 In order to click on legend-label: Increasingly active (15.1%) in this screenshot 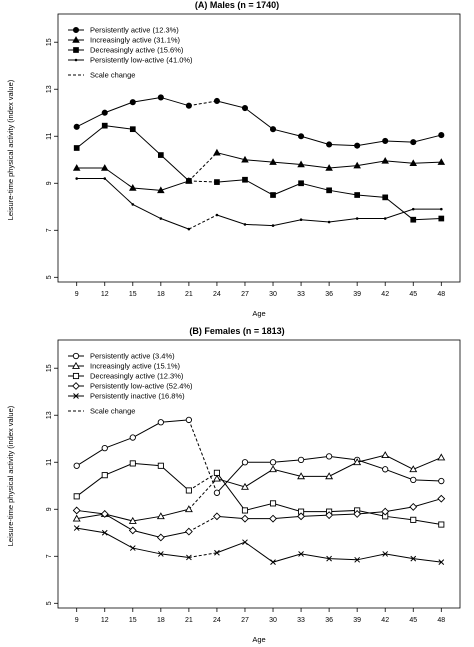, I will do `click(135, 366)`.